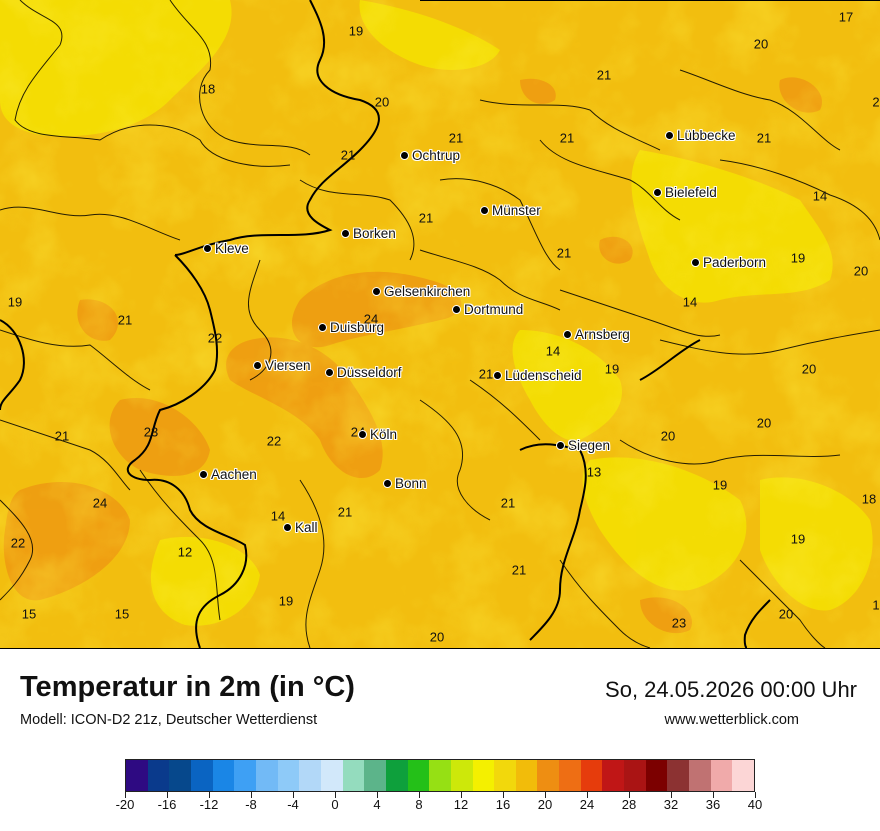  Describe the element at coordinates (368, 233) in the screenshot. I see `city-marker: Borken` at that location.